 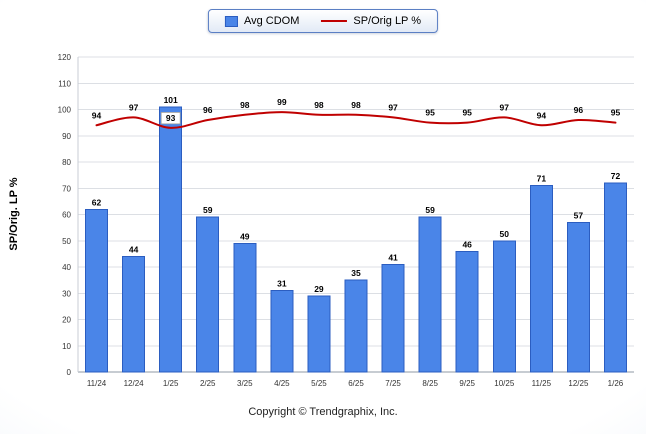 What do you see at coordinates (319, 383) in the screenshot?
I see `x-tick-label: 5/25` at bounding box center [319, 383].